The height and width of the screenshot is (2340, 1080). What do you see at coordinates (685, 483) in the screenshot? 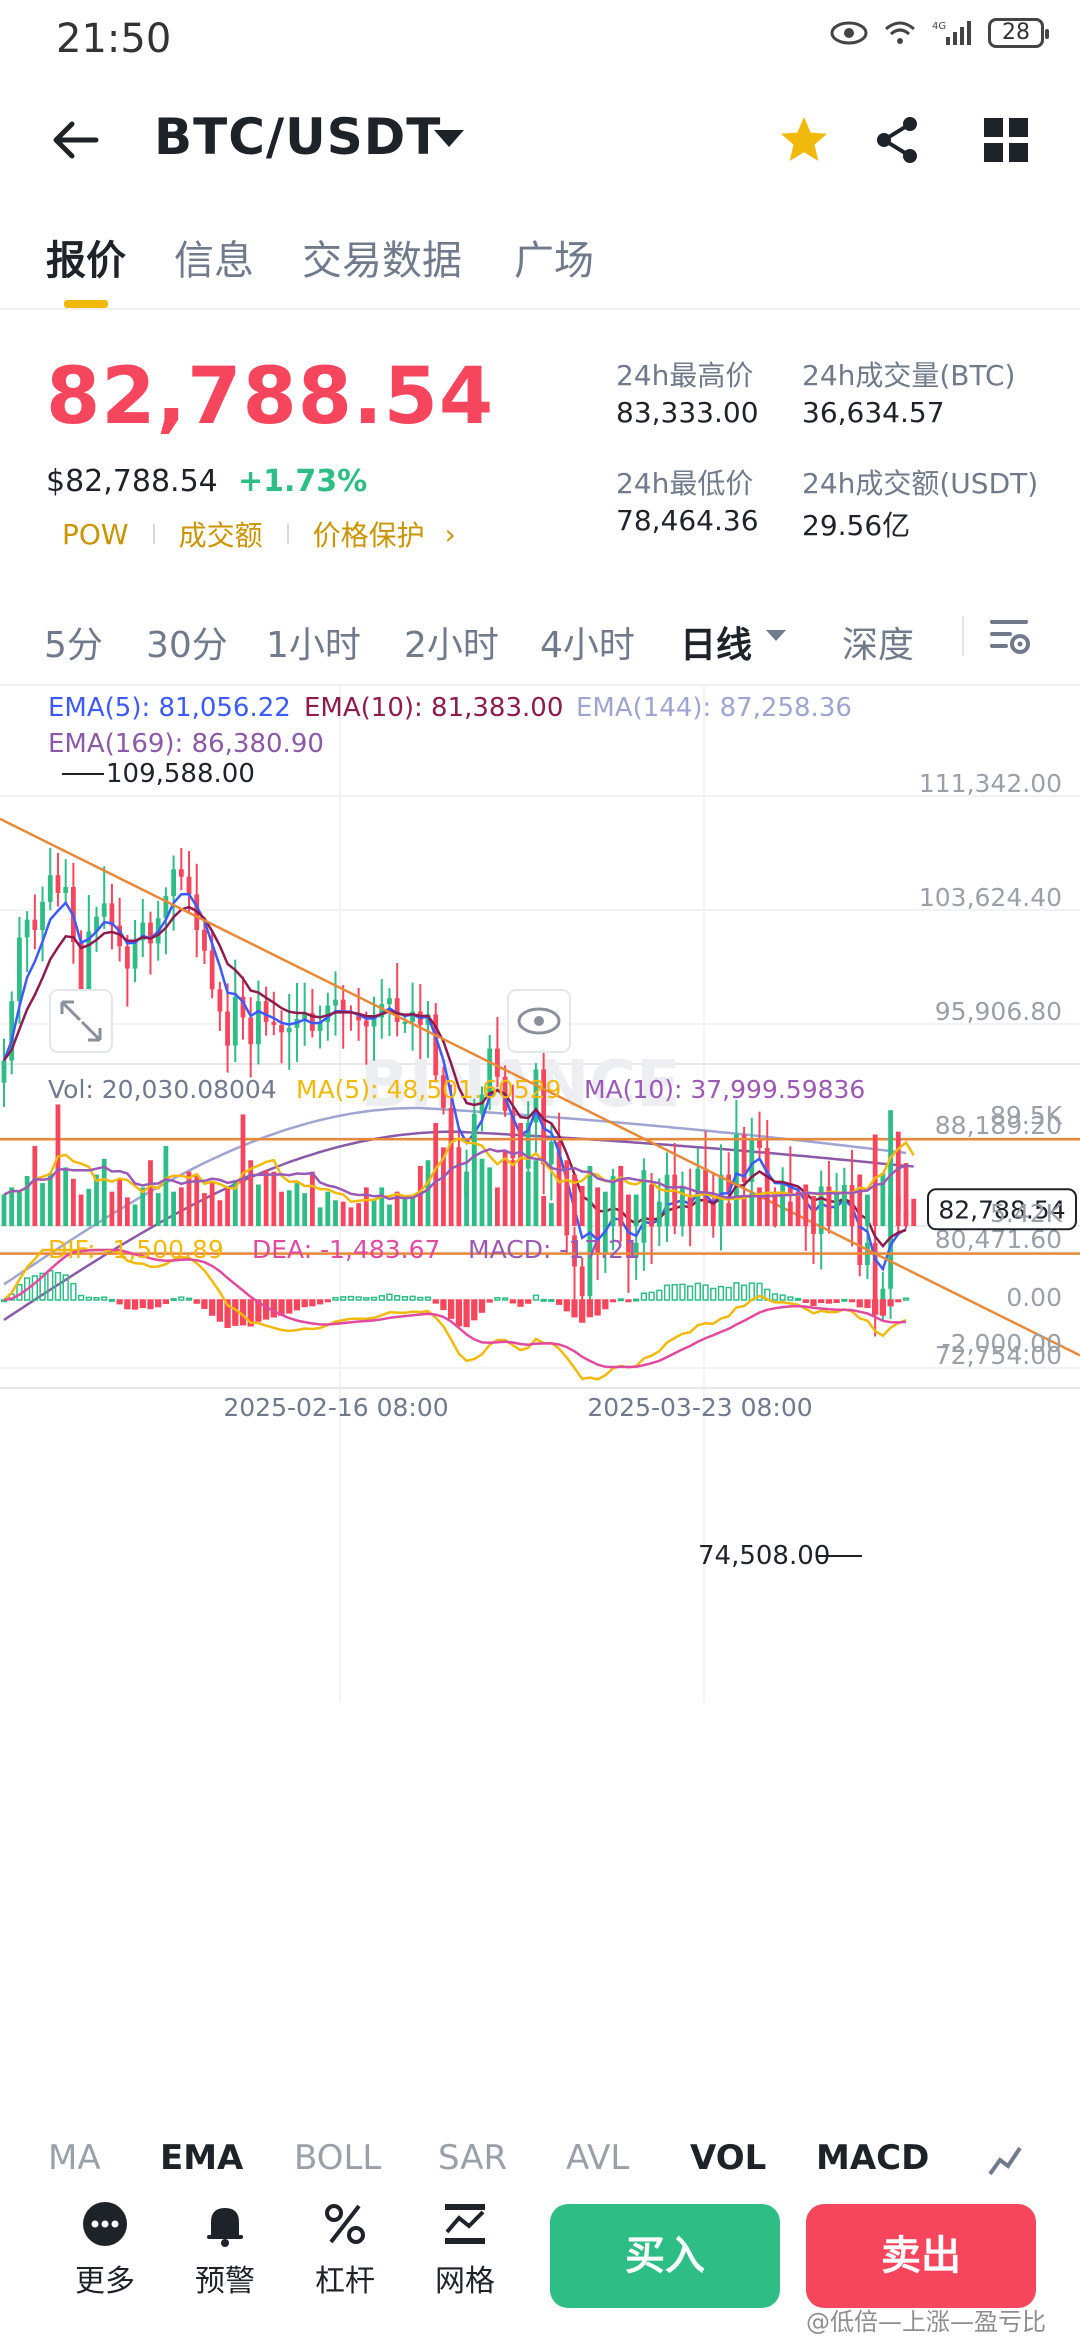
I see `stat-low-label: 24h最低价` at bounding box center [685, 483].